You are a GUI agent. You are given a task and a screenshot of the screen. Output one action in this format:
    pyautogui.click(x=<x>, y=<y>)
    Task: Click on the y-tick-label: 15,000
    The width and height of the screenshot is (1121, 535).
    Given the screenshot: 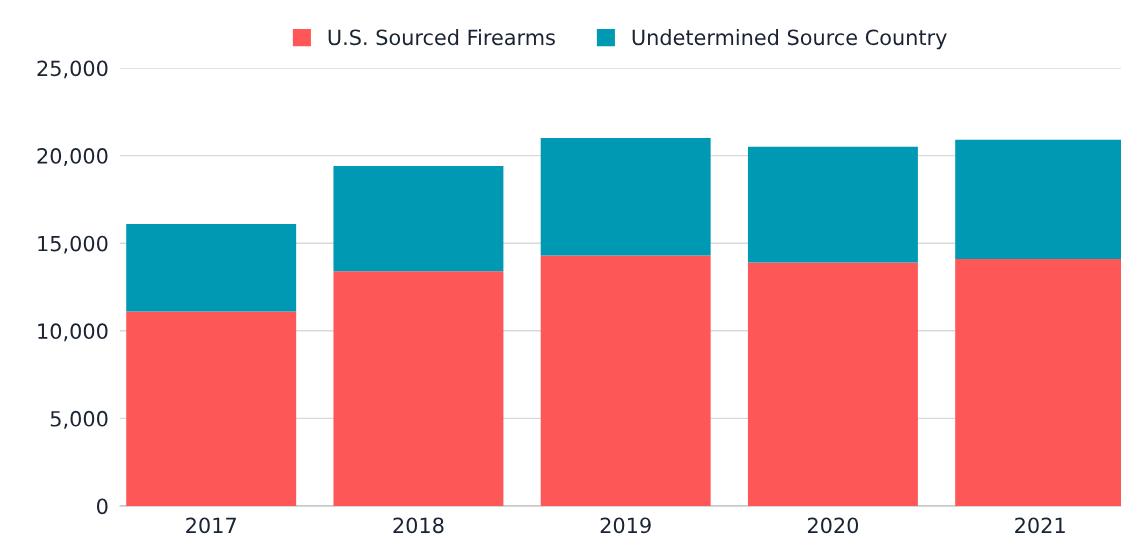 What is the action you would take?
    pyautogui.click(x=73, y=244)
    